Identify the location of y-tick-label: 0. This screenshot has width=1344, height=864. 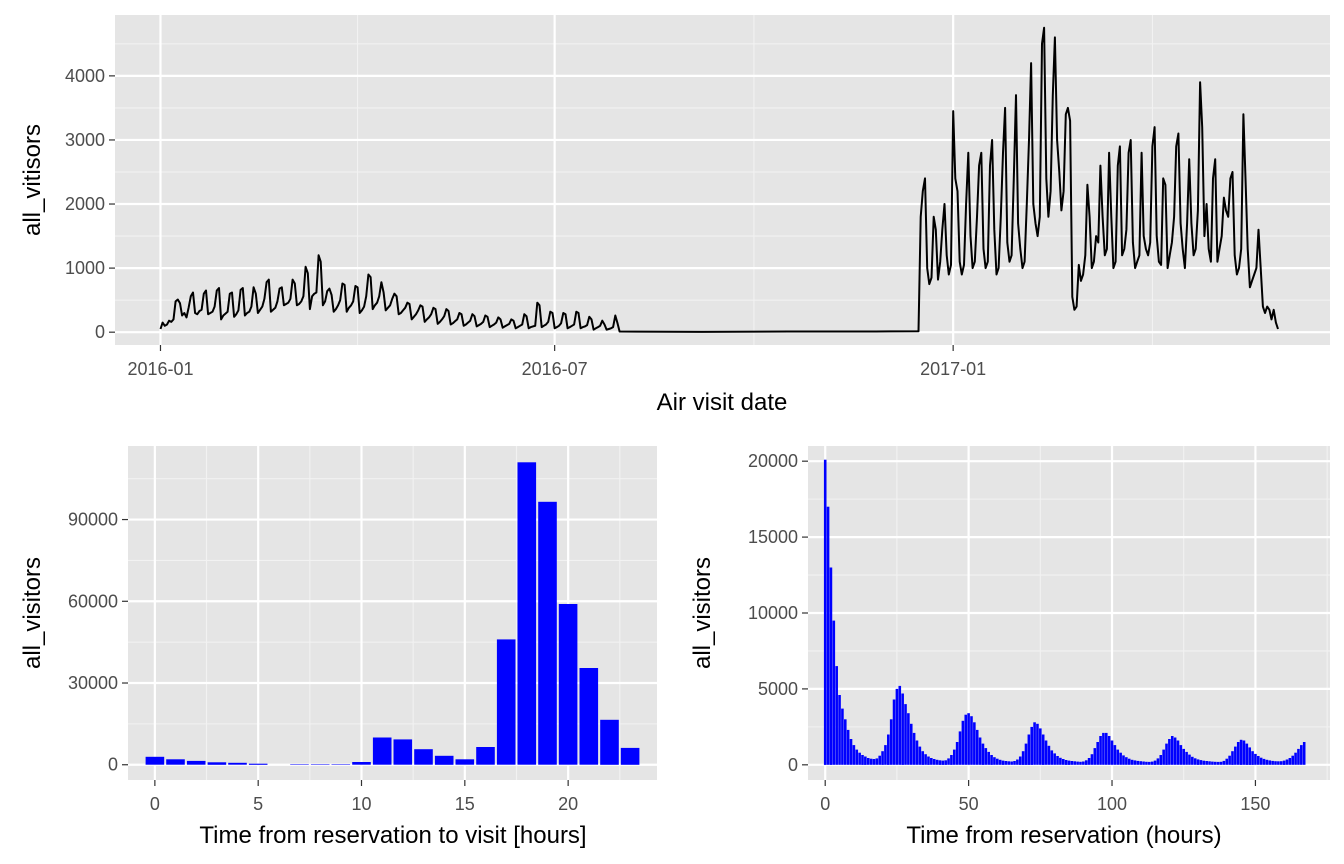
(100, 332).